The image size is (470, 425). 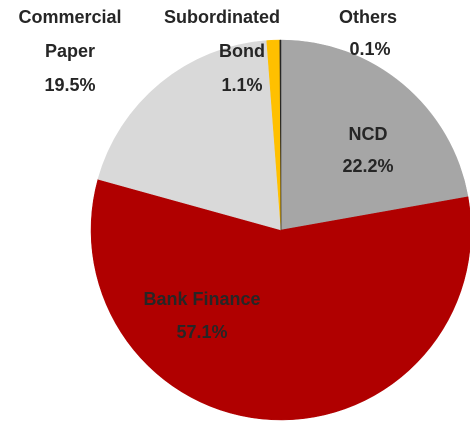 I want to click on slice-label: Bank Finance, so click(x=201, y=299).